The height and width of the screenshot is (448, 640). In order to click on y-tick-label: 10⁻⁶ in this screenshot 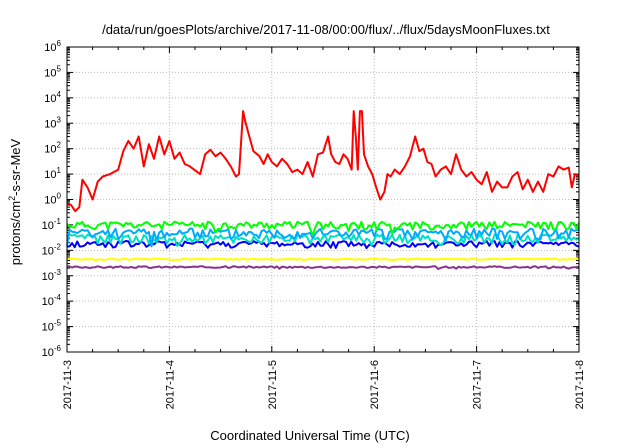, I will do `click(52, 351)`.